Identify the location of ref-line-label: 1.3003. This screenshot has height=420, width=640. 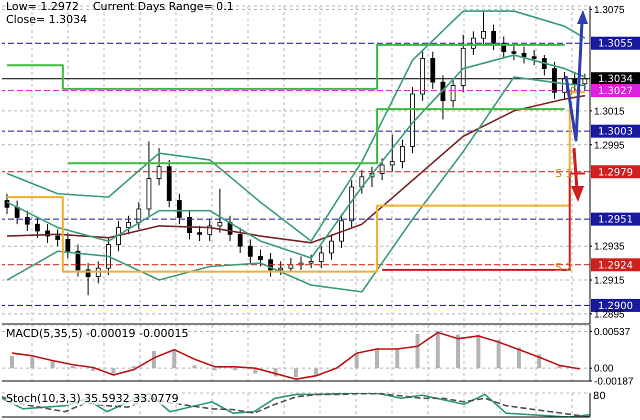
(615, 132).